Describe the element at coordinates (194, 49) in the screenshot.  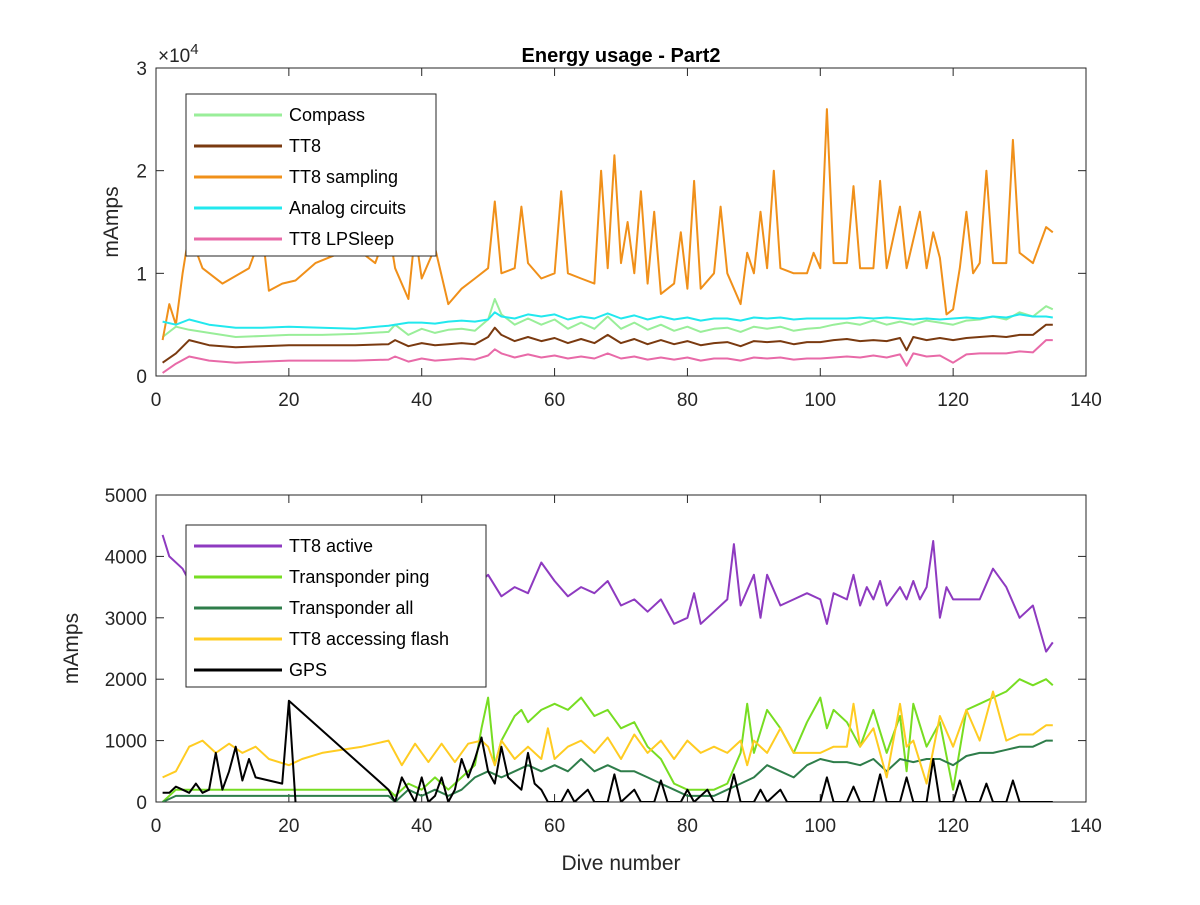
I see `y-exponent-power: 4` at that location.